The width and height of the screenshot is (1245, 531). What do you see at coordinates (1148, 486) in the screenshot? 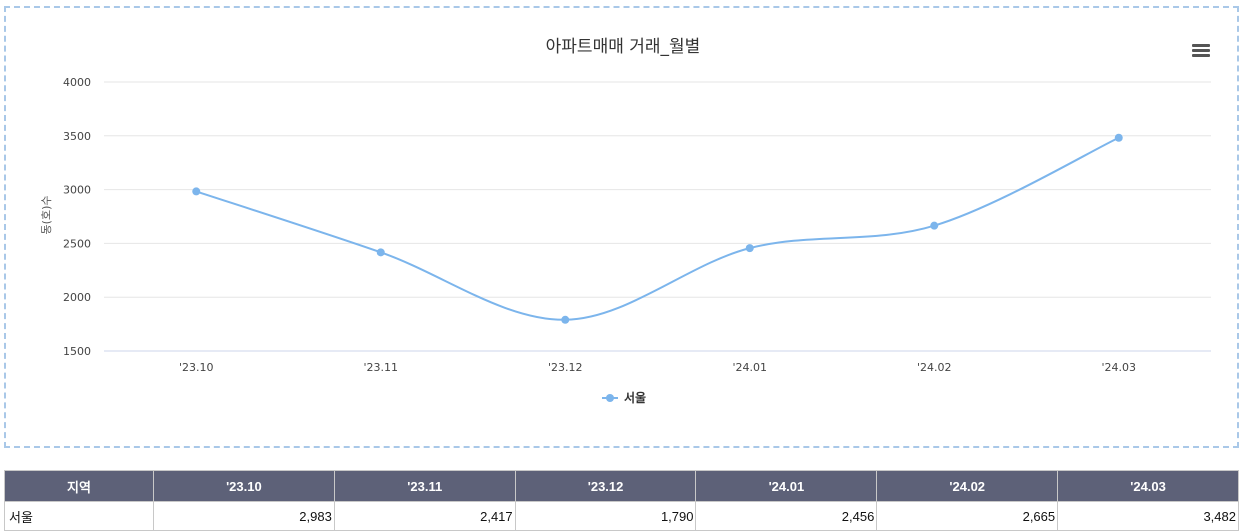
I see `table-header-month: '24.03` at bounding box center [1148, 486].